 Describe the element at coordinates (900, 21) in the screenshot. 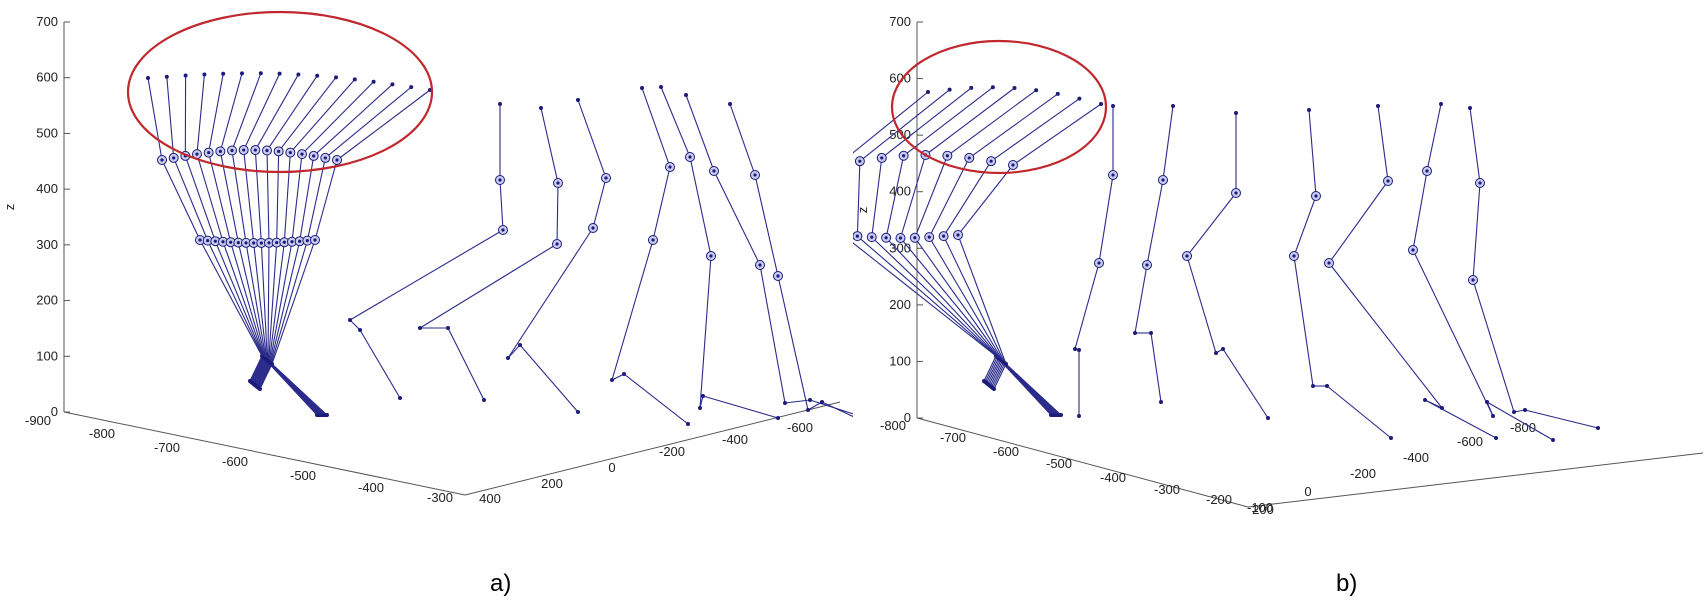

I see `z-tick-label: 700` at that location.